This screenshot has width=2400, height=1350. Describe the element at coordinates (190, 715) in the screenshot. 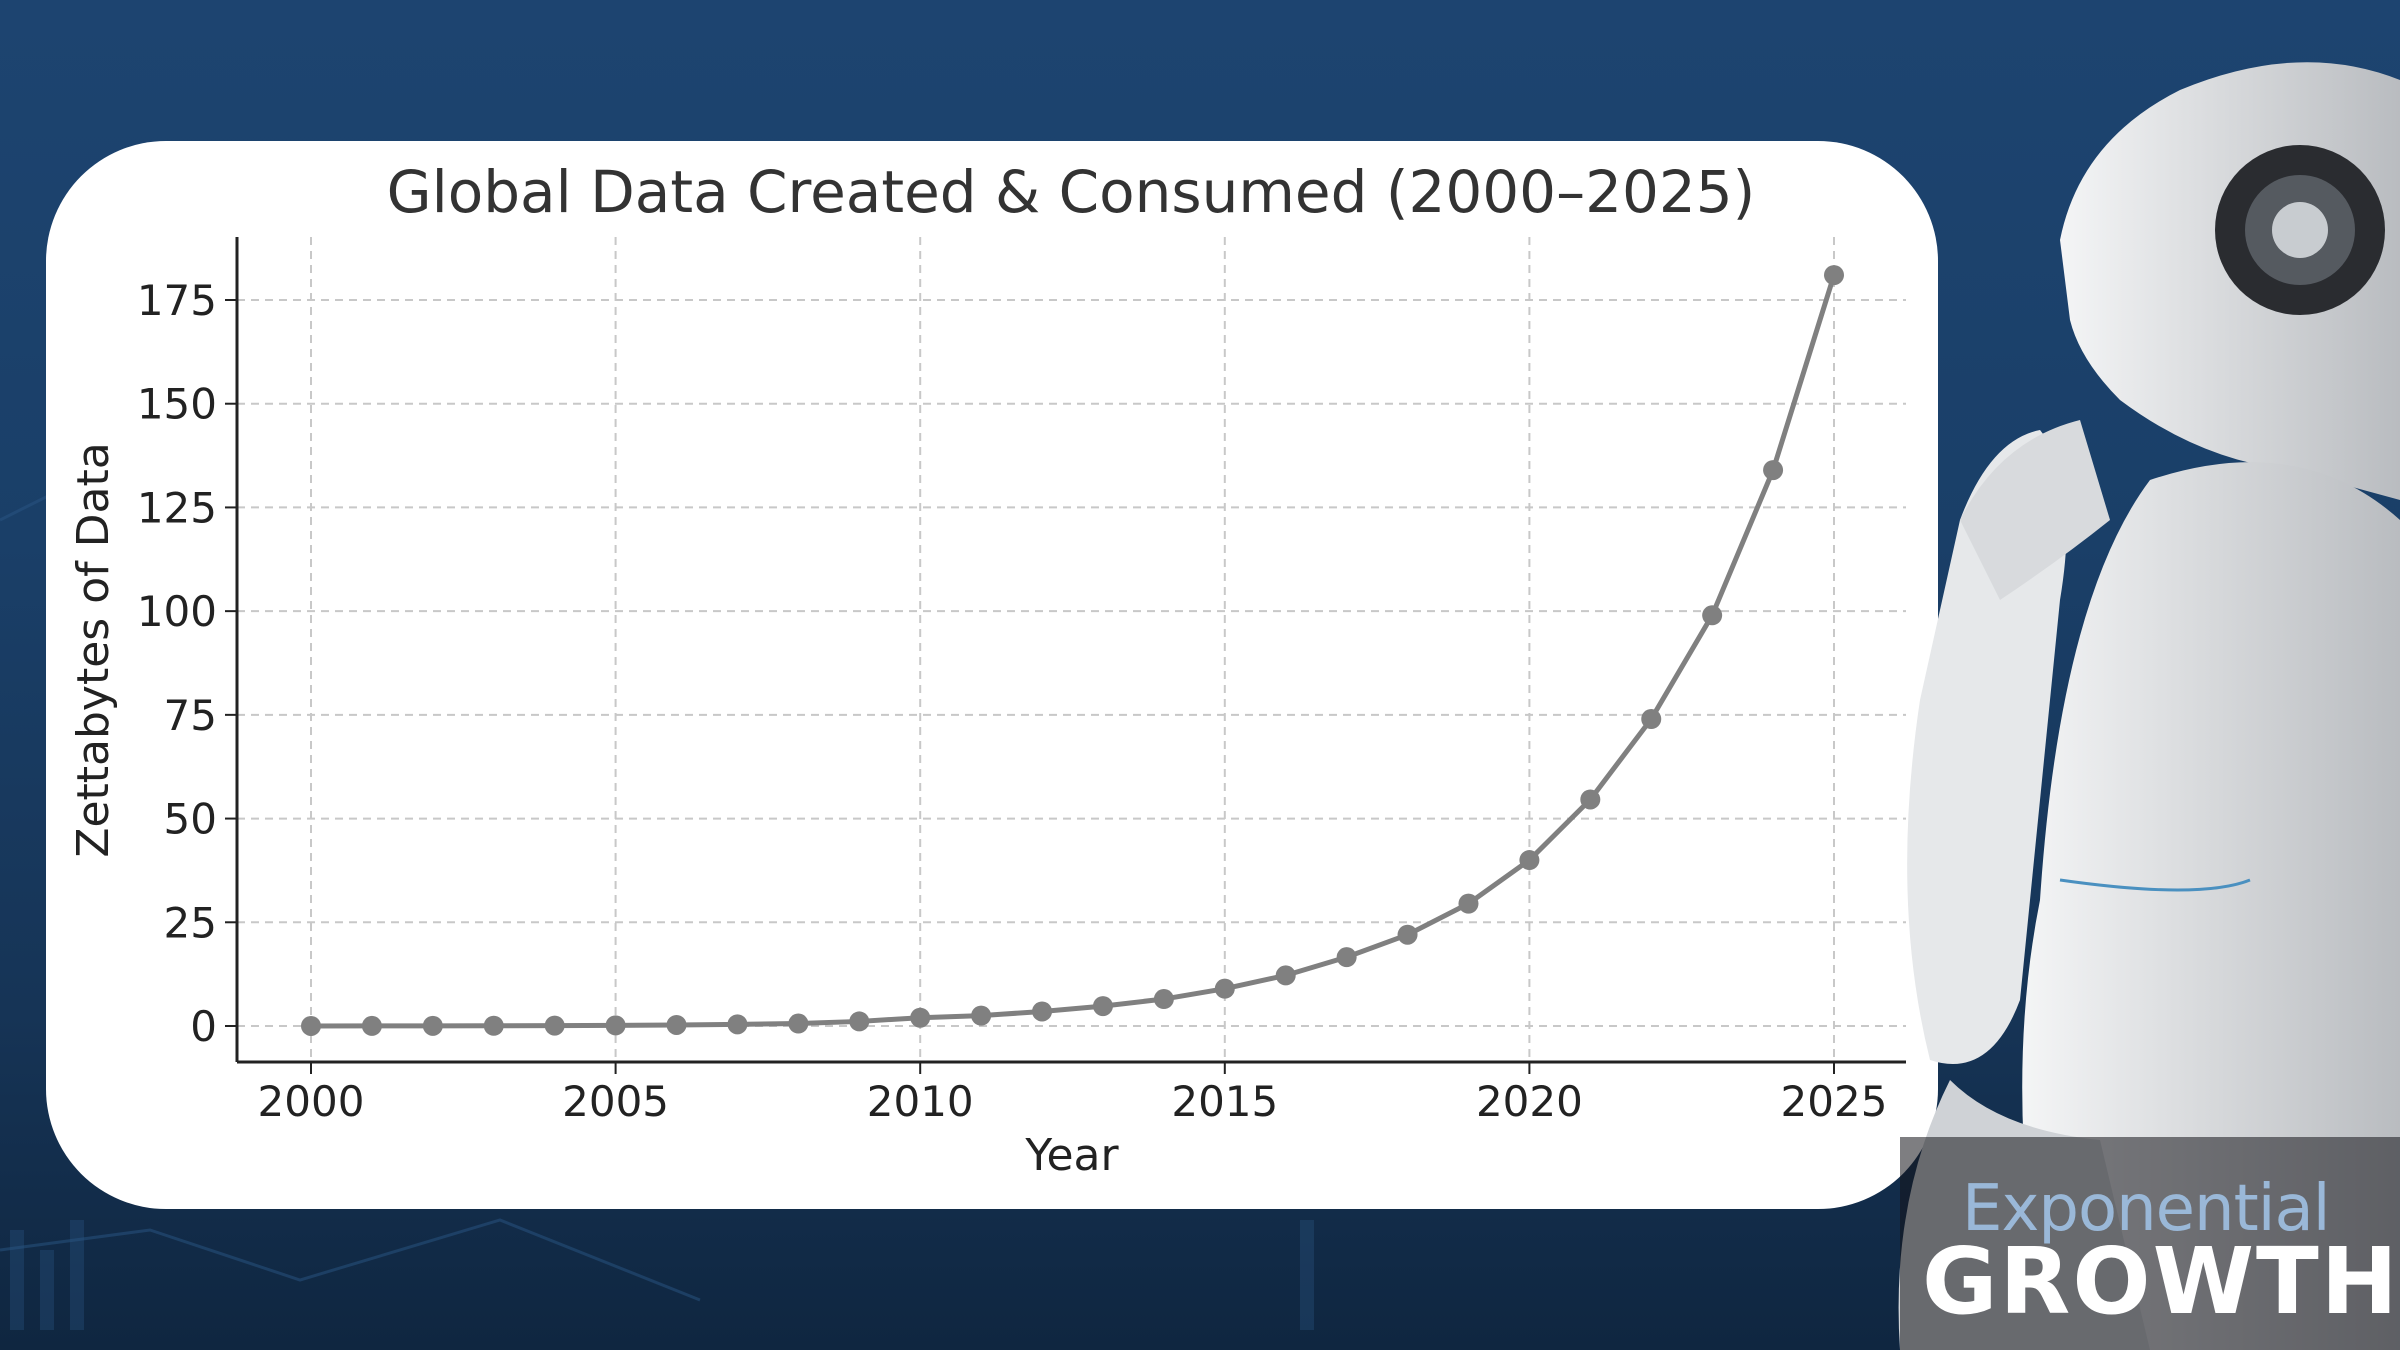

I see `y-tick-label: 75` at that location.